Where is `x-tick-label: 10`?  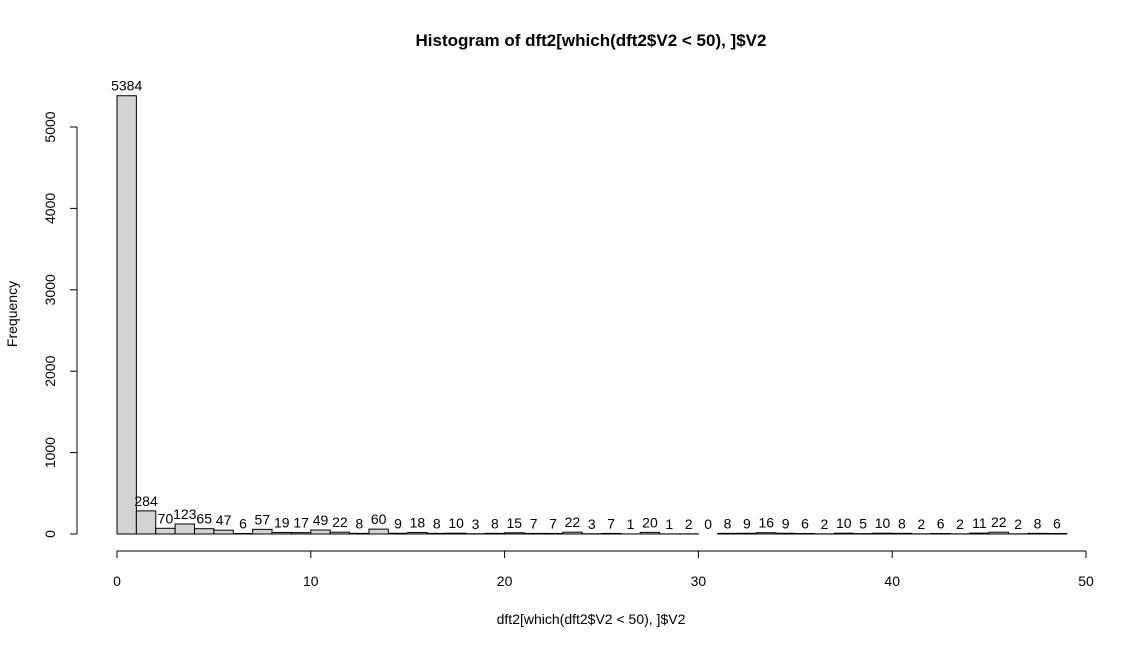
x-tick-label: 10 is located at coordinates (311, 581).